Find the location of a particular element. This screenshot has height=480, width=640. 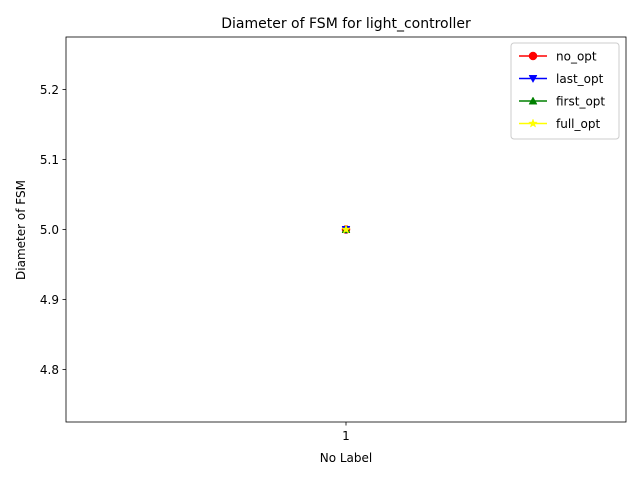

x-axis: 1 is located at coordinates (346, 432).